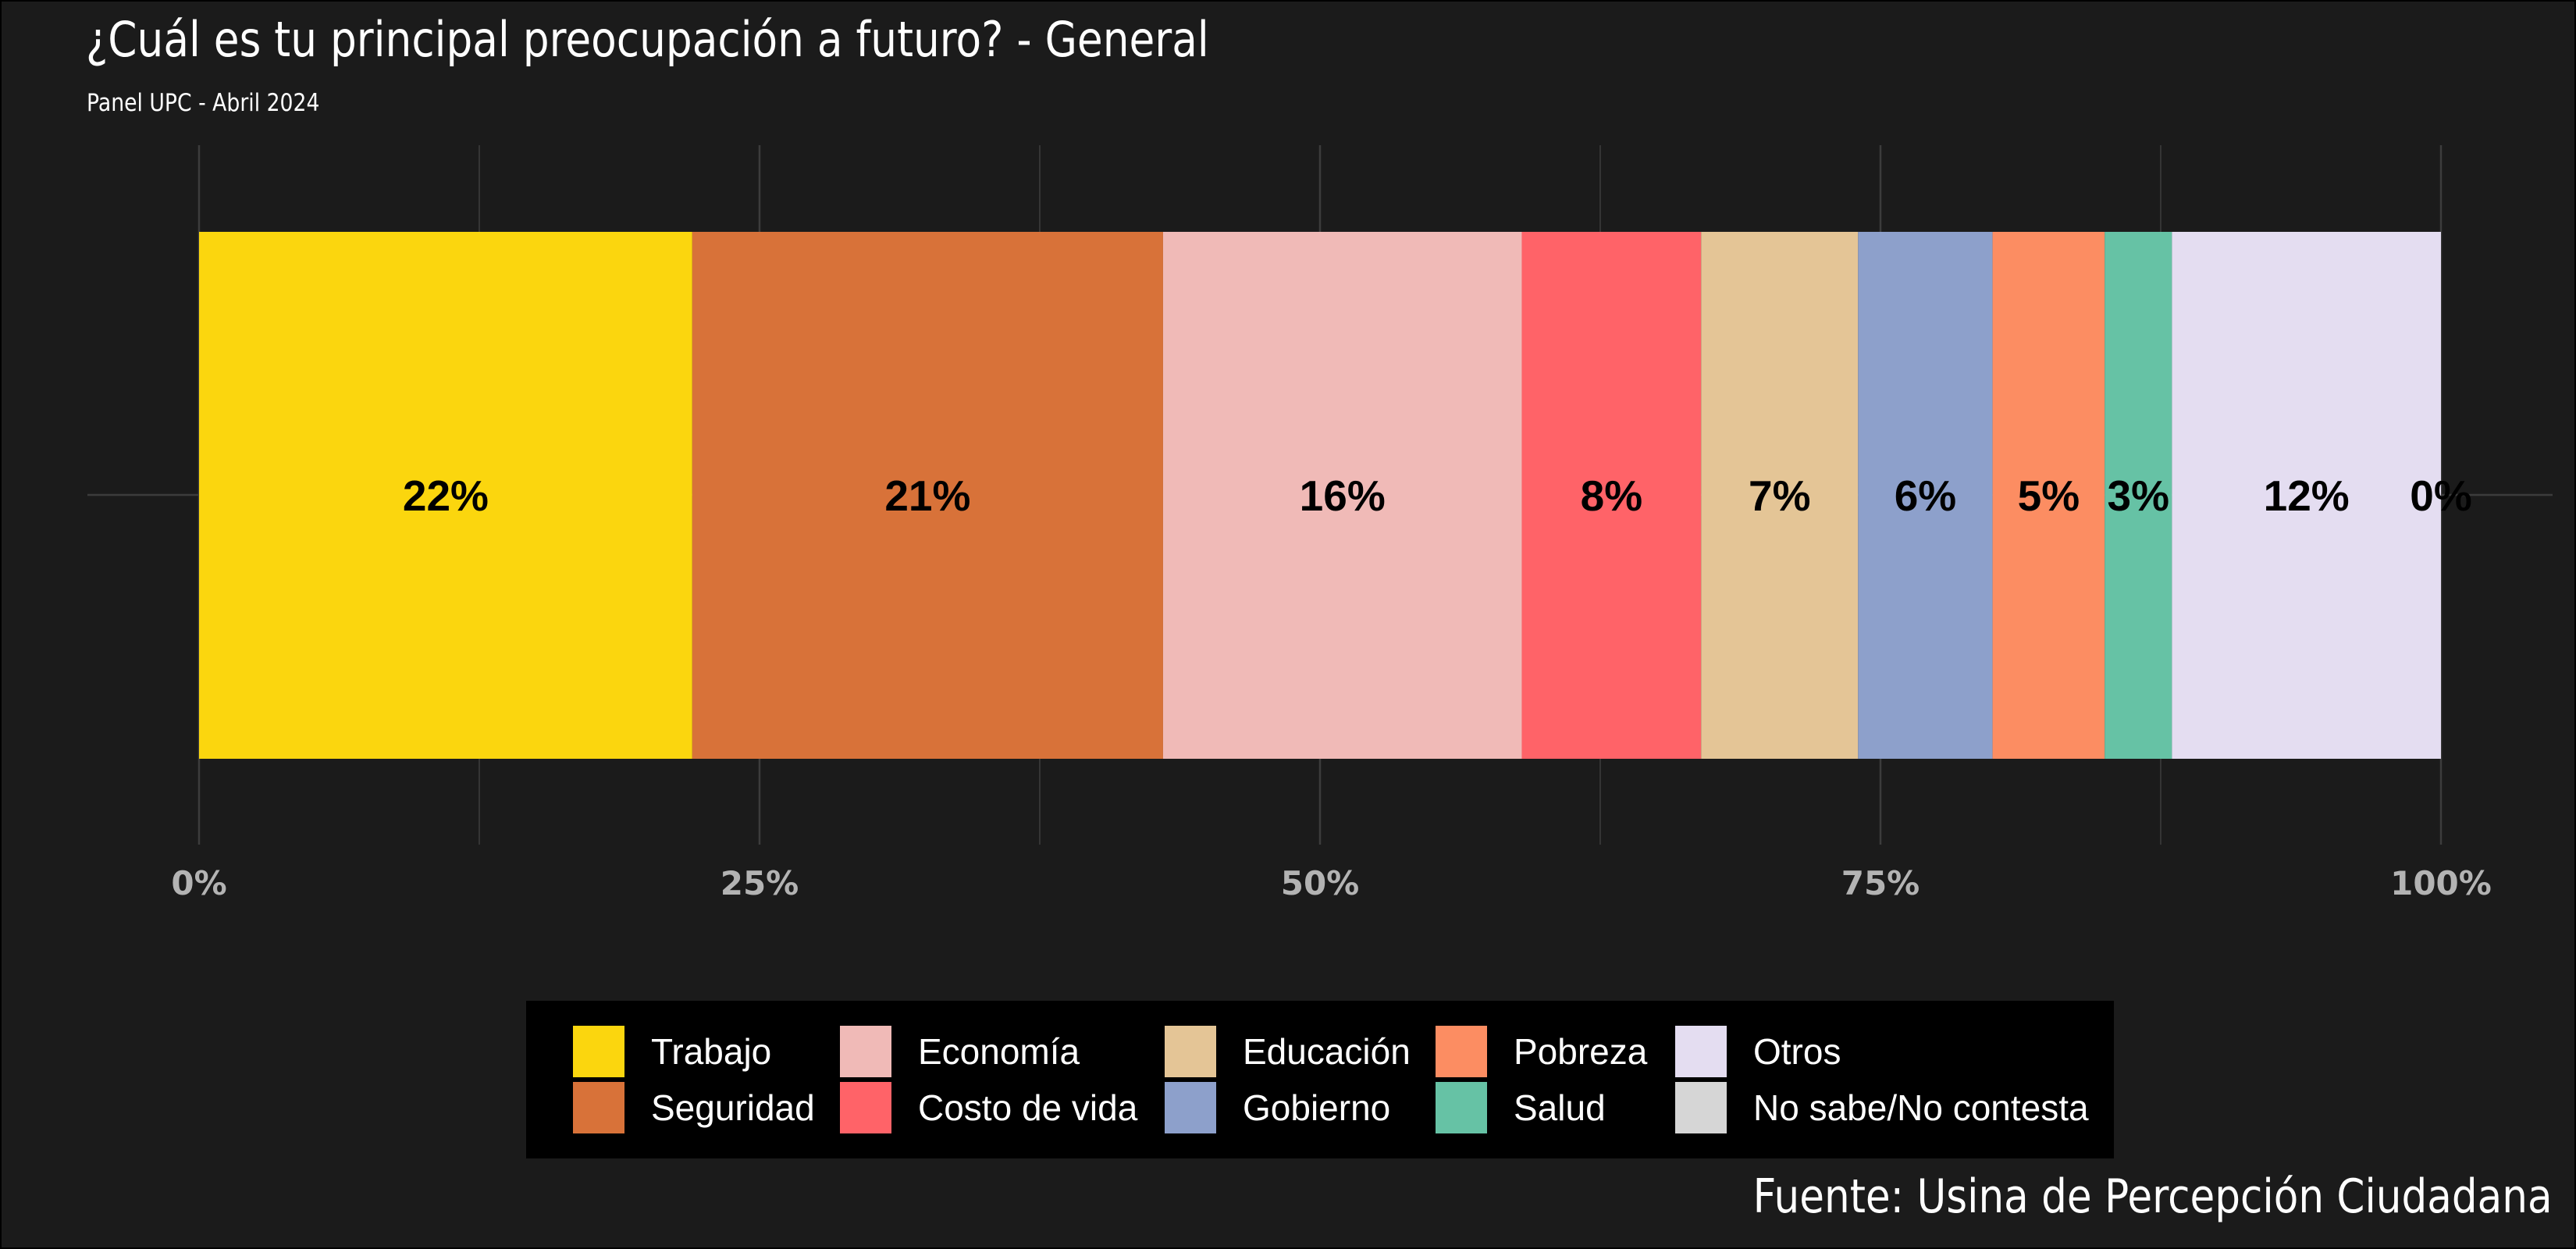 The height and width of the screenshot is (1249, 2576). What do you see at coordinates (1327, 1051) in the screenshot?
I see `legend-label: Educación` at bounding box center [1327, 1051].